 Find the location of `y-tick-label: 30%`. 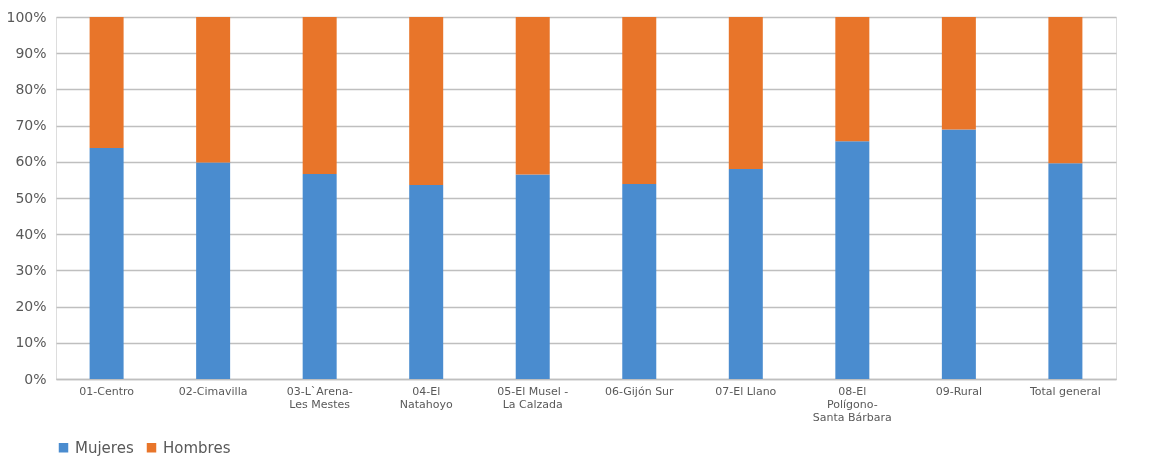

y-tick-label: 30% is located at coordinates (31, 269).